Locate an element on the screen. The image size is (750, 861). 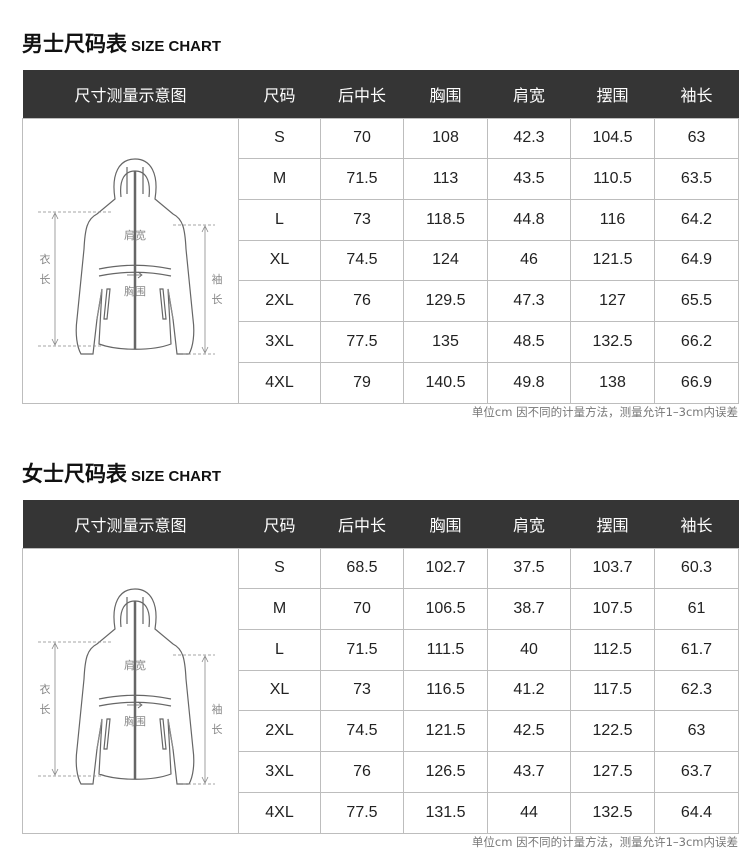
measurement-cell: 62.3 is located at coordinates (696, 690).